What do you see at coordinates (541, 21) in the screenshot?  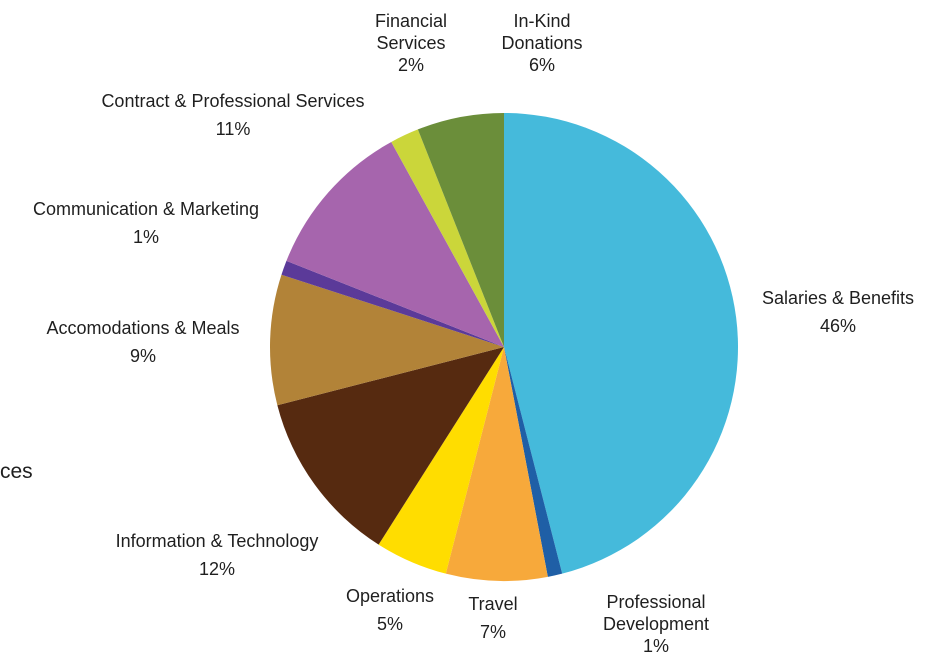 I see `slice-label-line: In-Kind` at bounding box center [541, 21].